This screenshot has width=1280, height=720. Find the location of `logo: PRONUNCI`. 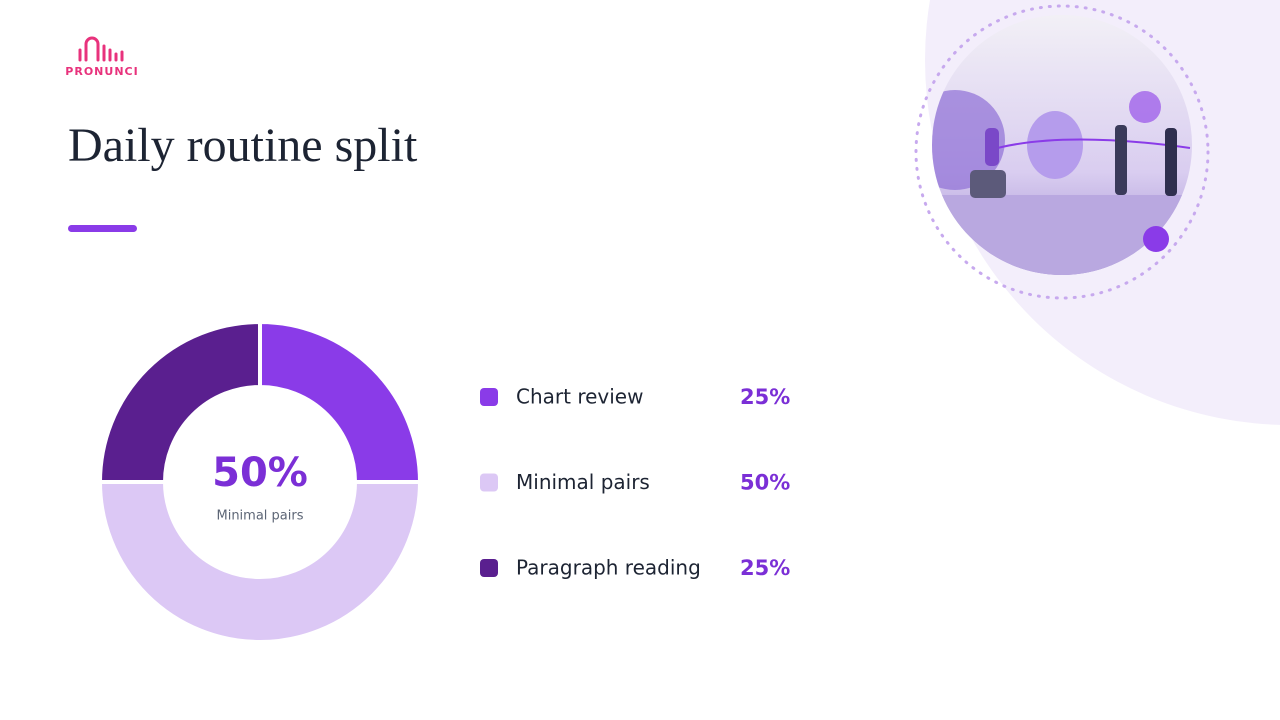

logo: PRONUNCI is located at coordinates (101, 57).